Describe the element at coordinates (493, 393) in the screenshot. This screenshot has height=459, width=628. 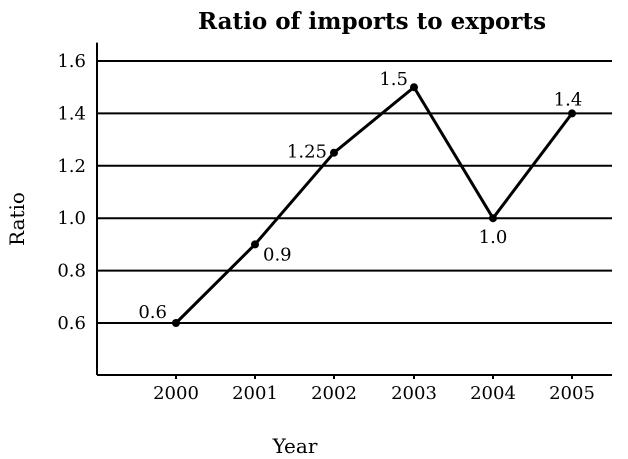
I see `x-tick-label: 2004` at that location.